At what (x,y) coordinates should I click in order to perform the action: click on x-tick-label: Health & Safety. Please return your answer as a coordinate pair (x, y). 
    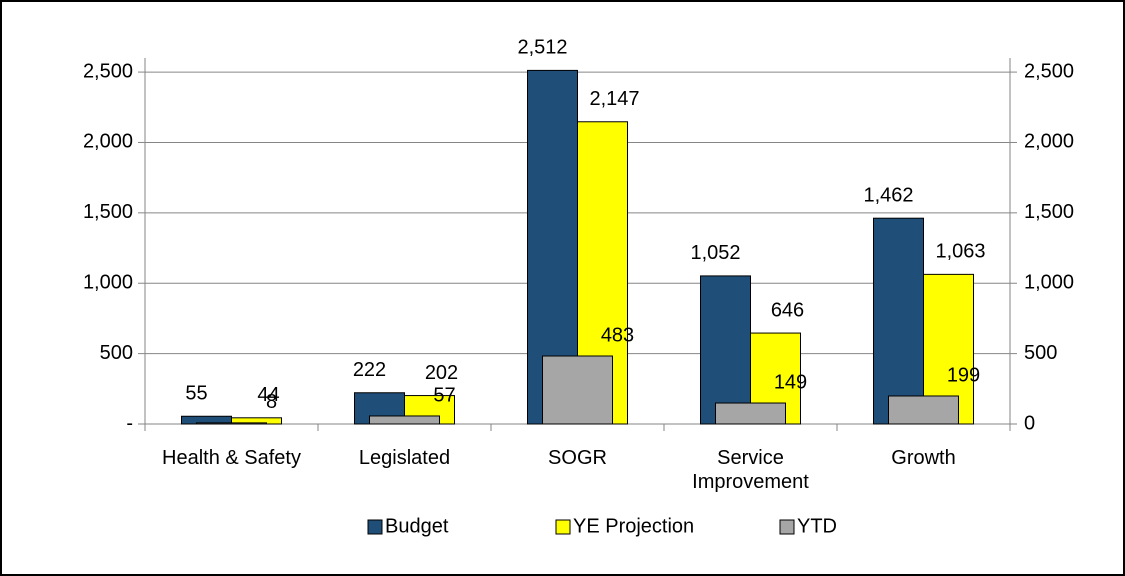
    Looking at the image, I should click on (231, 458).